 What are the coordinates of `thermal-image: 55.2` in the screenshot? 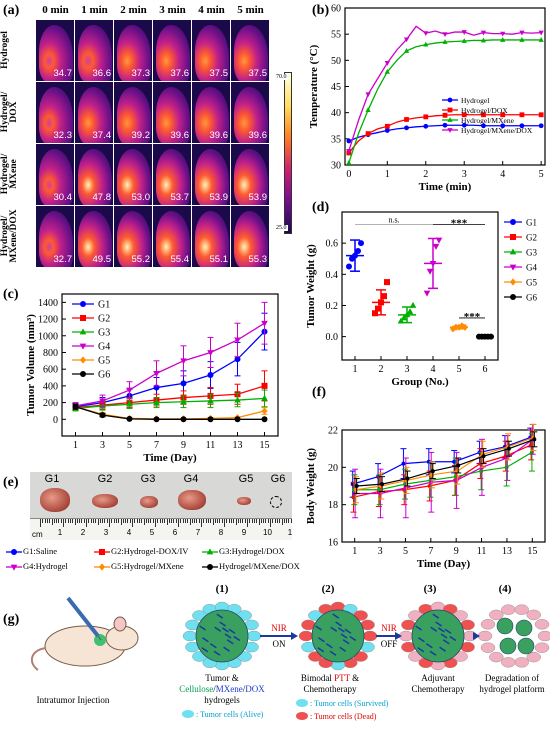 It's located at (133, 236).